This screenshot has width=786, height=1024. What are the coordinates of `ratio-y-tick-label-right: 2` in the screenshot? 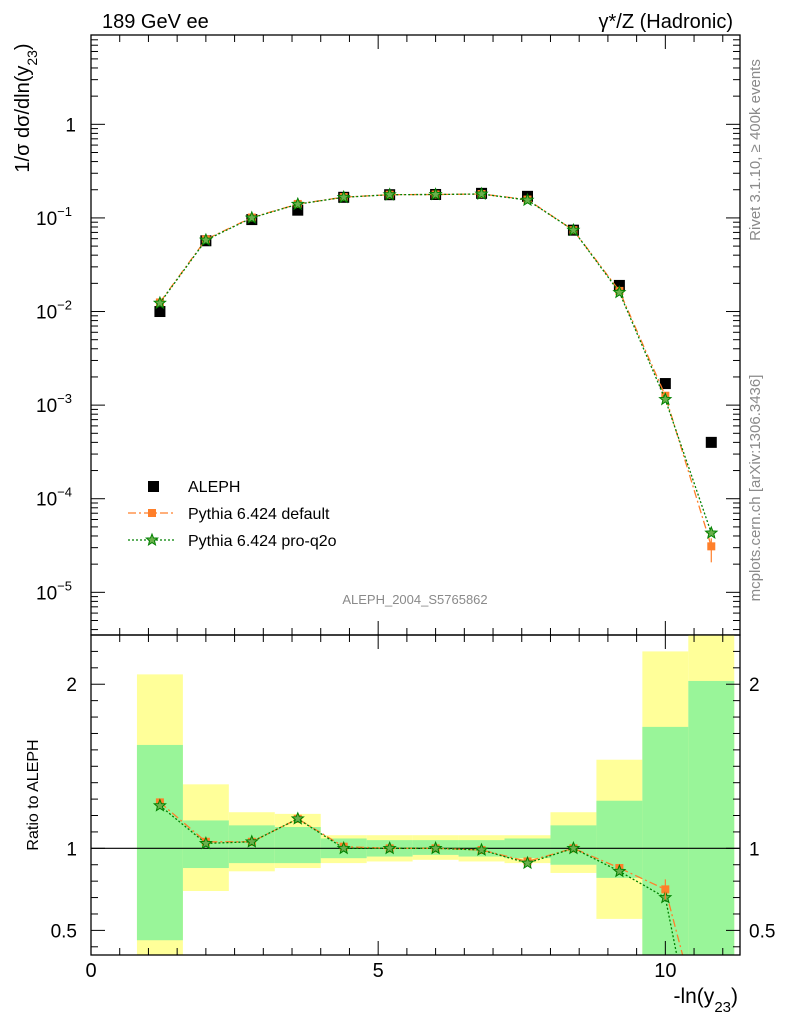 It's located at (754, 685).